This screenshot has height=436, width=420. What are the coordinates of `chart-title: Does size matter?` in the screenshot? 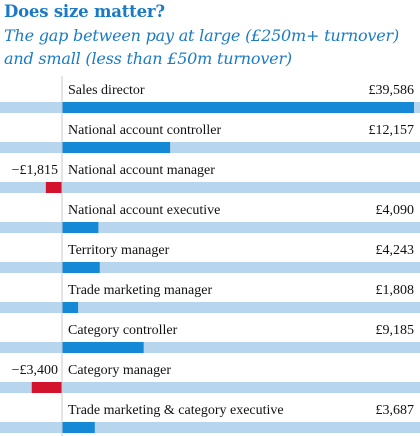 It's located at (84, 11).